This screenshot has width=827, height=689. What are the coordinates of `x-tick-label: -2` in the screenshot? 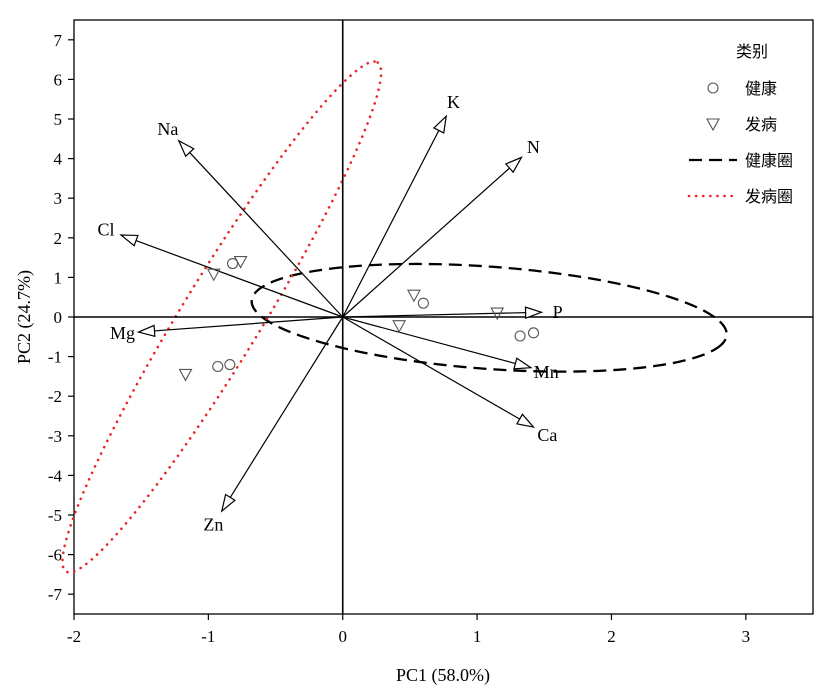 It's located at (74, 636).